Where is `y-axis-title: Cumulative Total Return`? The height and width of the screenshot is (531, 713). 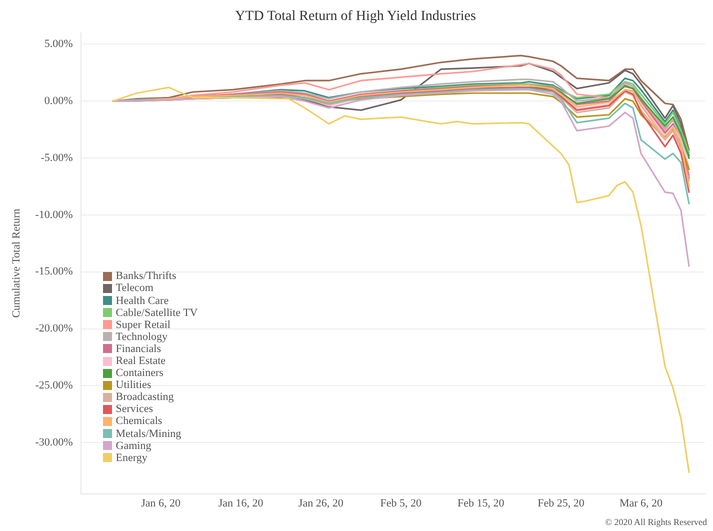 y-axis-title: Cumulative Total Return is located at coordinates (16, 263).